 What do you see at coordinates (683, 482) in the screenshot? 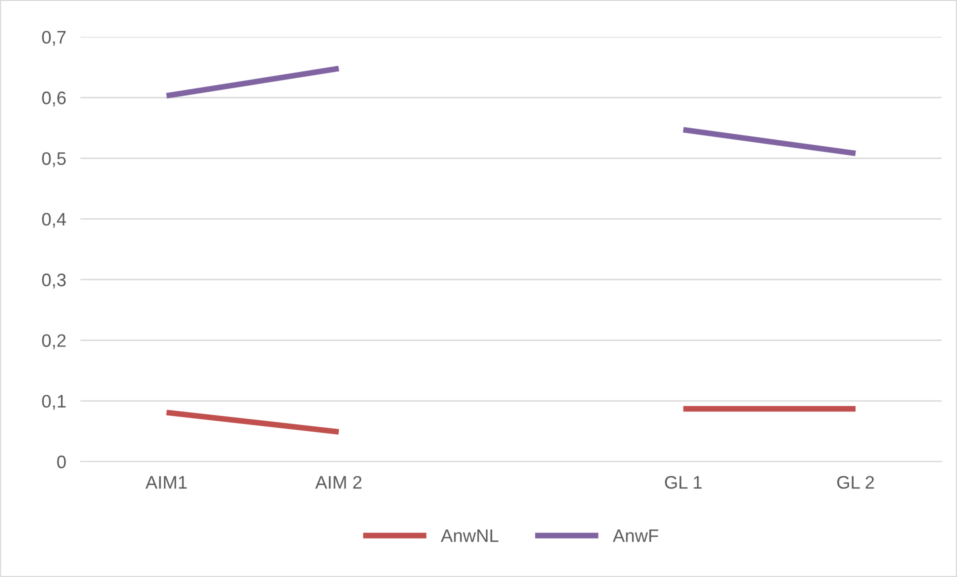
I see `x-tick-label: GL 1` at bounding box center [683, 482].